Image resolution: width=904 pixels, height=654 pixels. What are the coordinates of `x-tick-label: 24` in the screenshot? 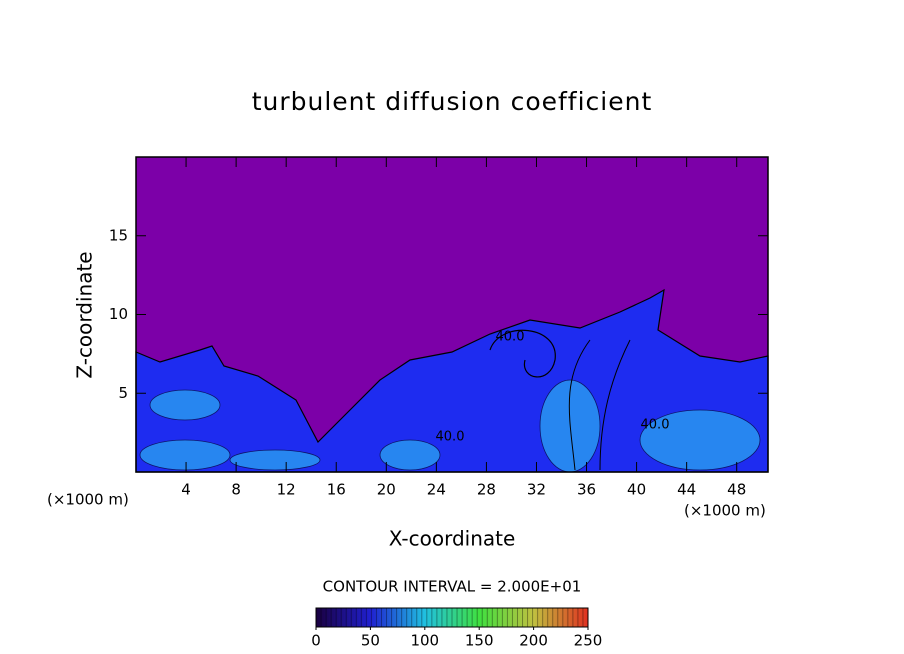 It's located at (436, 490).